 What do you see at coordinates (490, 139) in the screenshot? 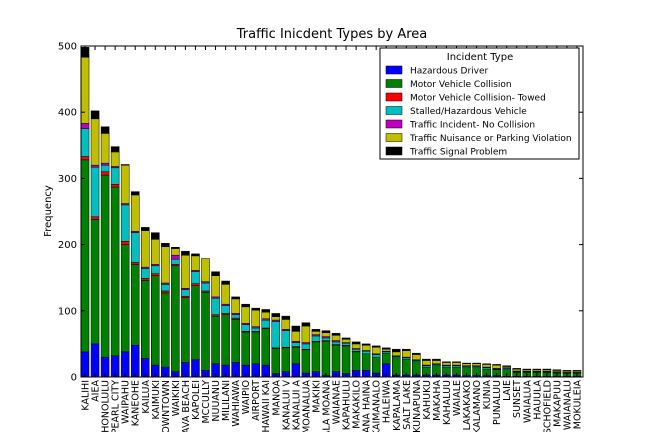
I see `legend-label: Traffic Nuisance or Parking Violation` at bounding box center [490, 139].